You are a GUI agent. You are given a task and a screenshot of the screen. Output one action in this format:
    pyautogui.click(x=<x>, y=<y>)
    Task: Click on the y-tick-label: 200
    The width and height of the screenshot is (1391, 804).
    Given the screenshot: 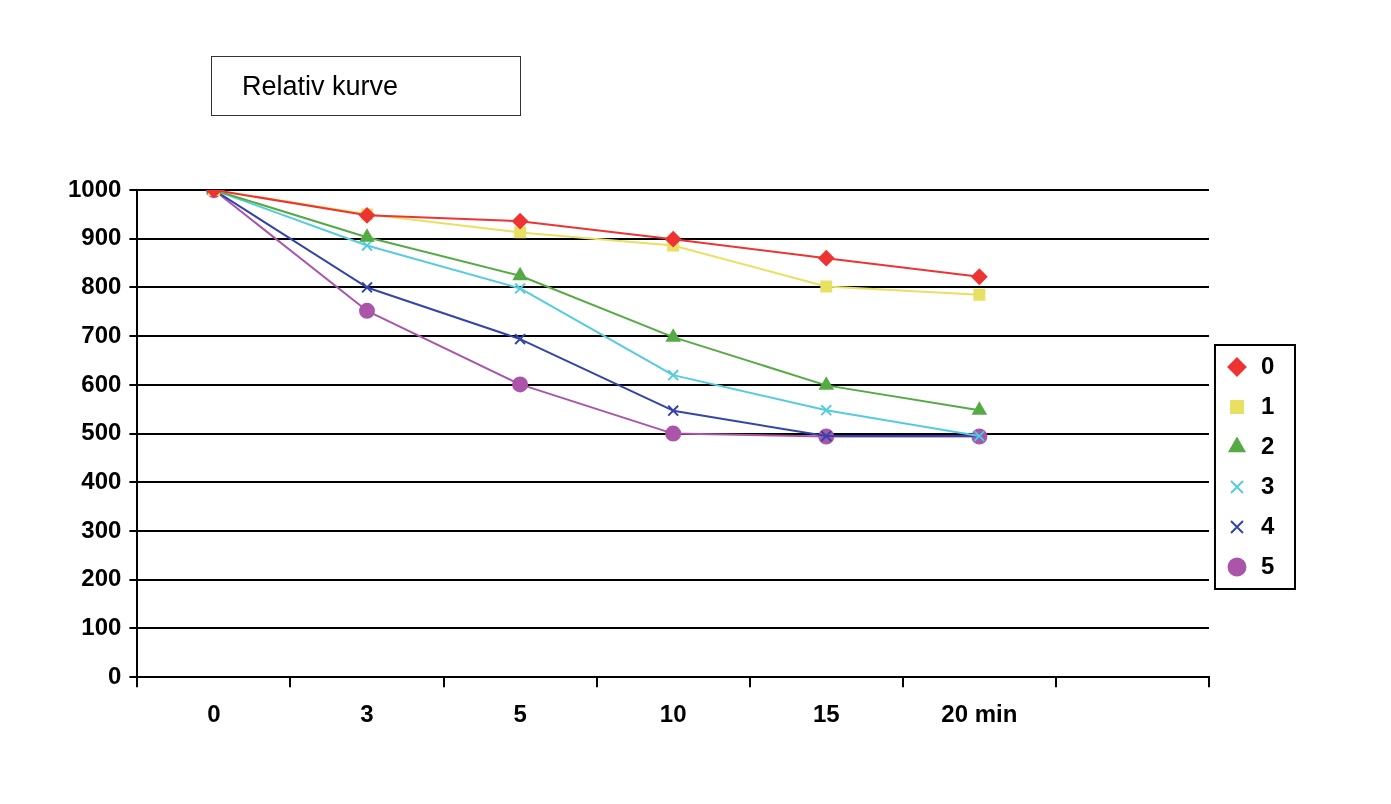 What is the action you would take?
    pyautogui.click(x=101, y=578)
    